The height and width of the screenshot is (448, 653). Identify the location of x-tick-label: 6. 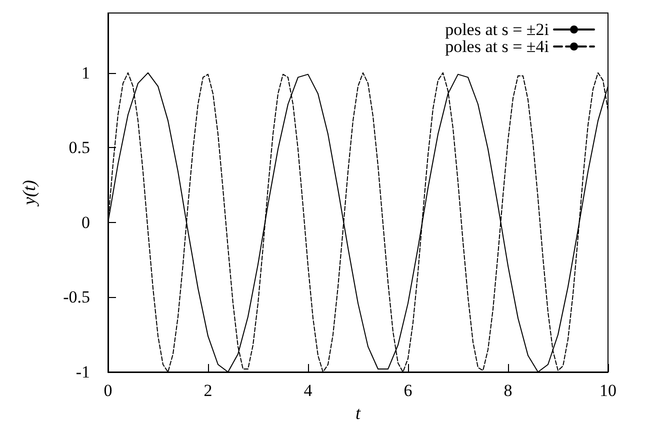
(408, 390).